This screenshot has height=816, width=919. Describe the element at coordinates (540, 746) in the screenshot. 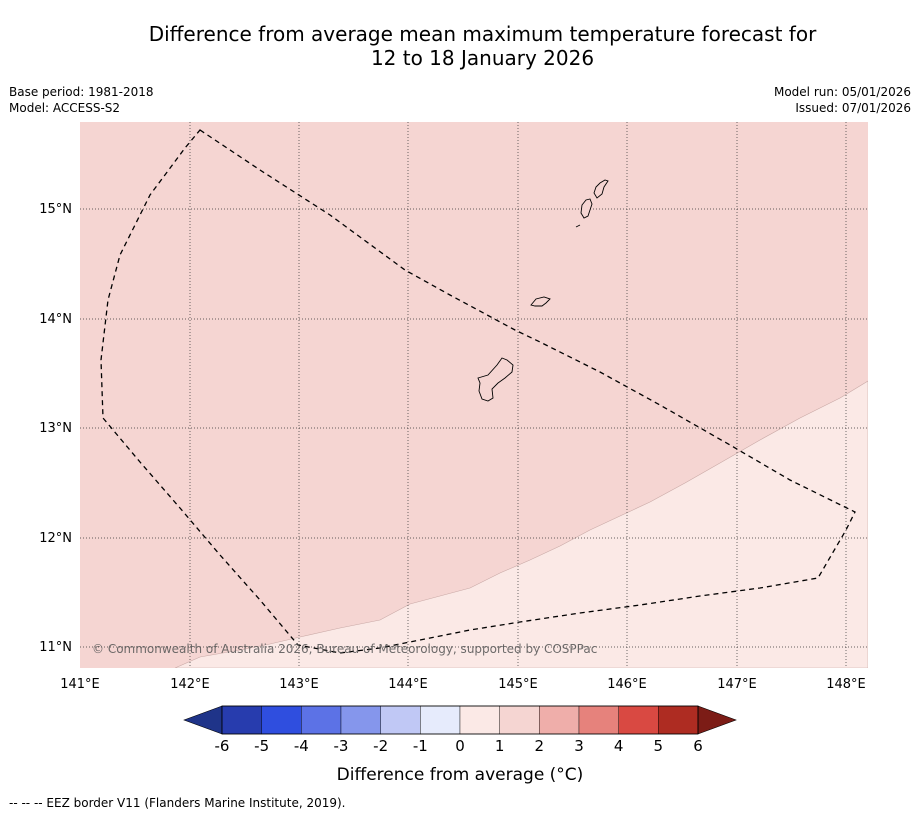

I see `colorbar-tick-label: 2` at that location.